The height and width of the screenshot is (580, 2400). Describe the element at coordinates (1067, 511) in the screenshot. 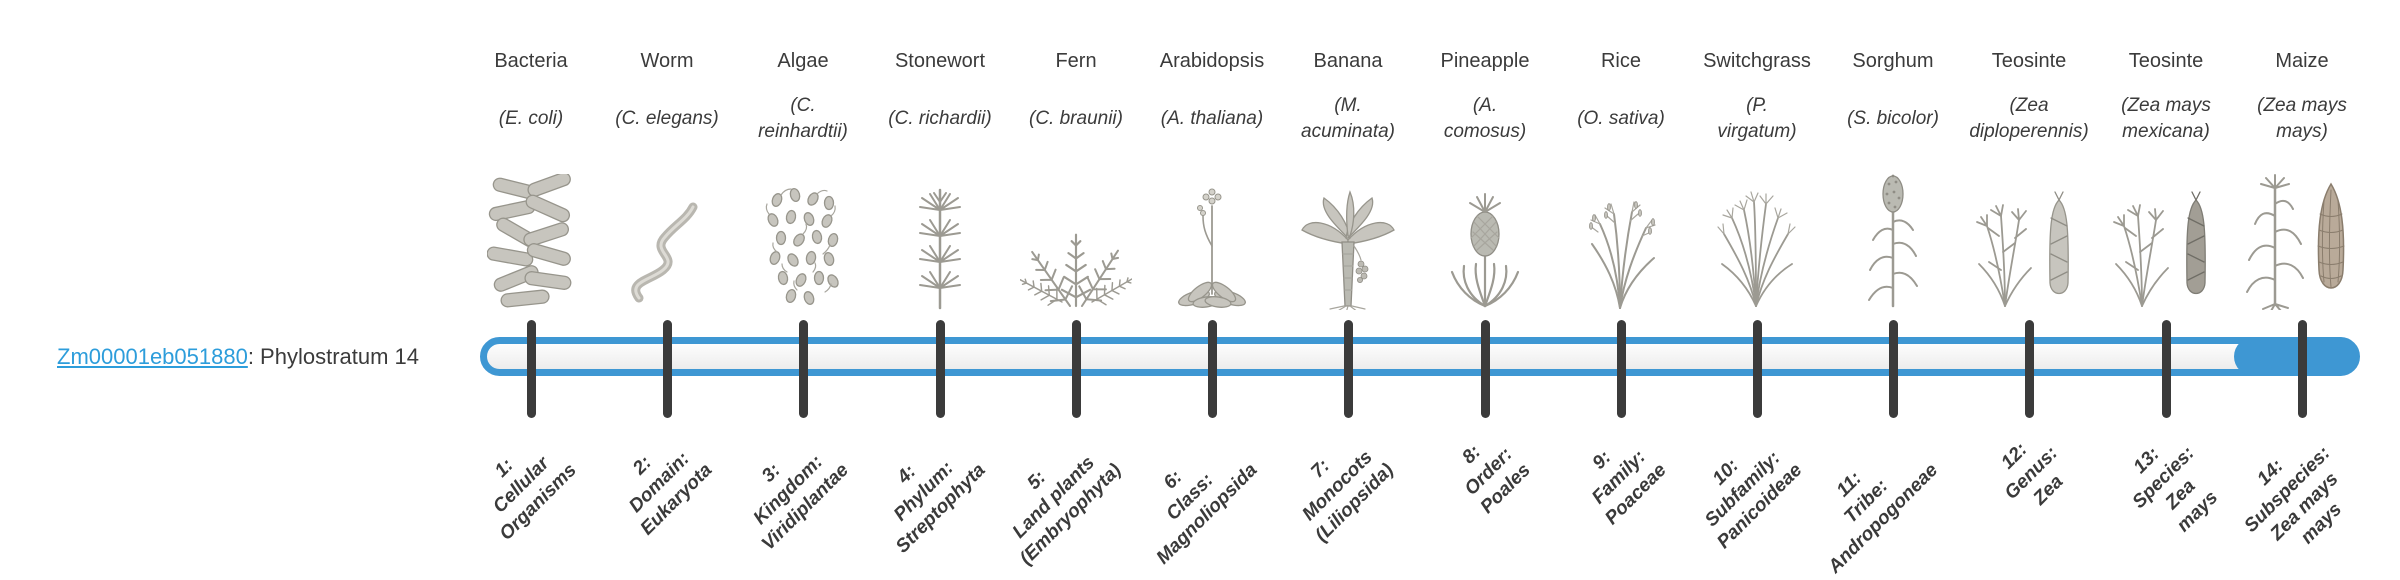

I see `phylostratum-label: 5: Land plants (Embryophyta)` at that location.